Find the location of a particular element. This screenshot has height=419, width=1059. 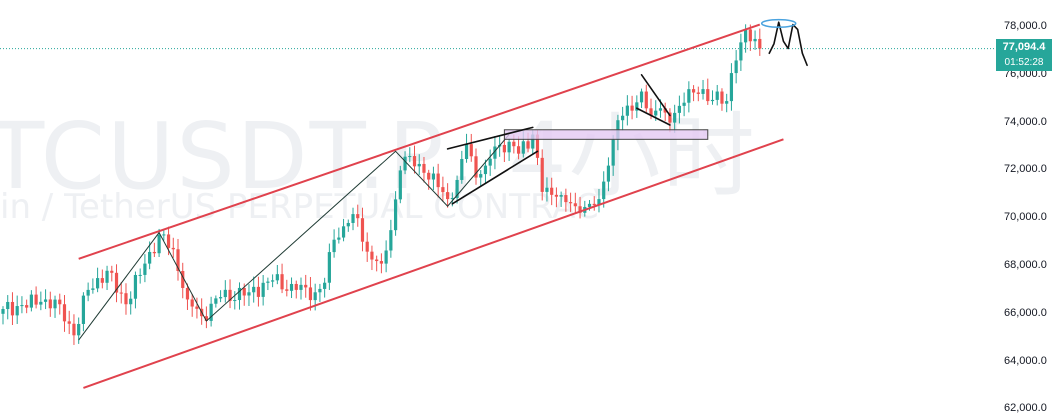

last-price-value: 77,094.4 is located at coordinates (1024, 47).